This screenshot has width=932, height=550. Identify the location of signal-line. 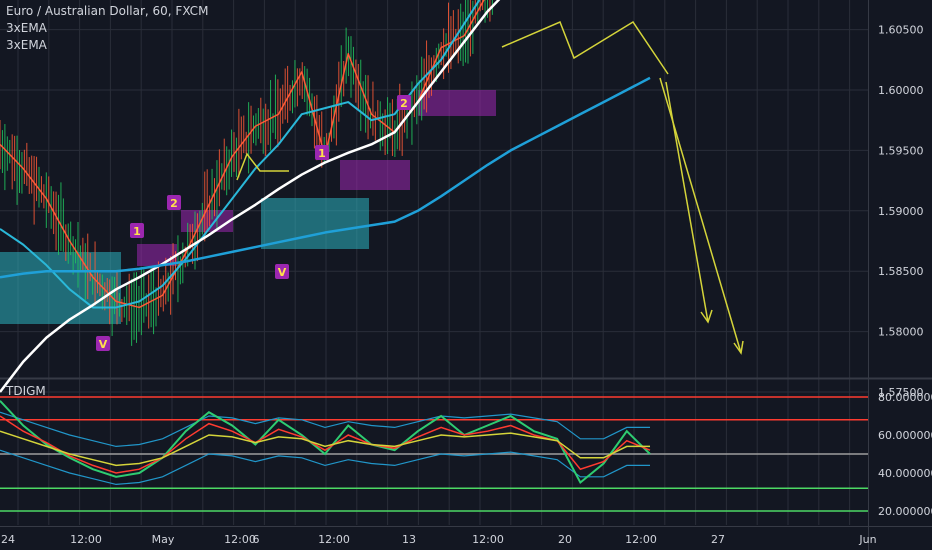
(325, 444).